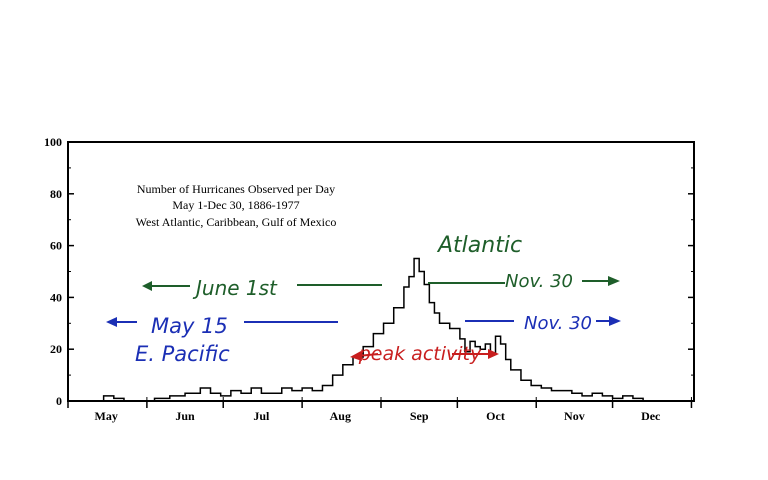 This screenshot has height=480, width=768. I want to click on title-line-1: Number of Hurricanes Observed per Day, so click(236, 189).